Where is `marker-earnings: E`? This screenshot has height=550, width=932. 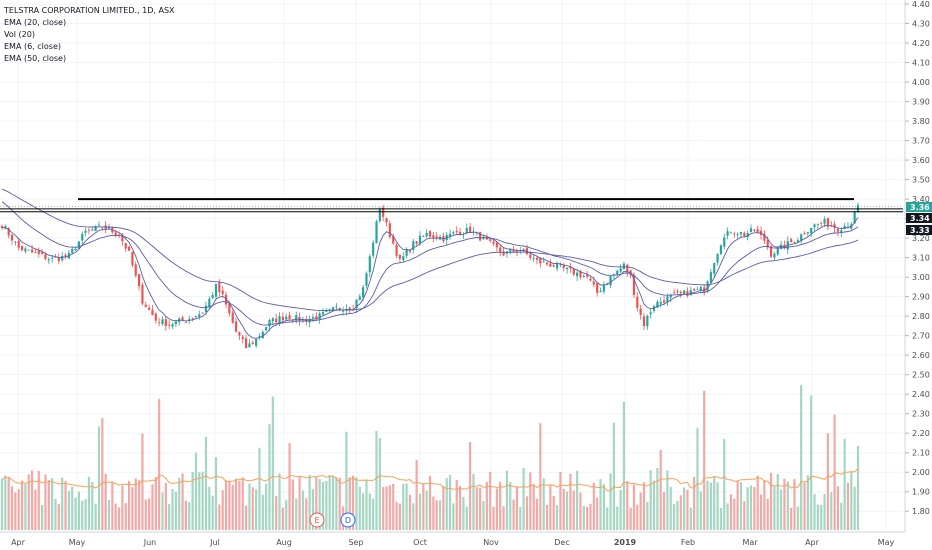 marker-earnings: E is located at coordinates (317, 520).